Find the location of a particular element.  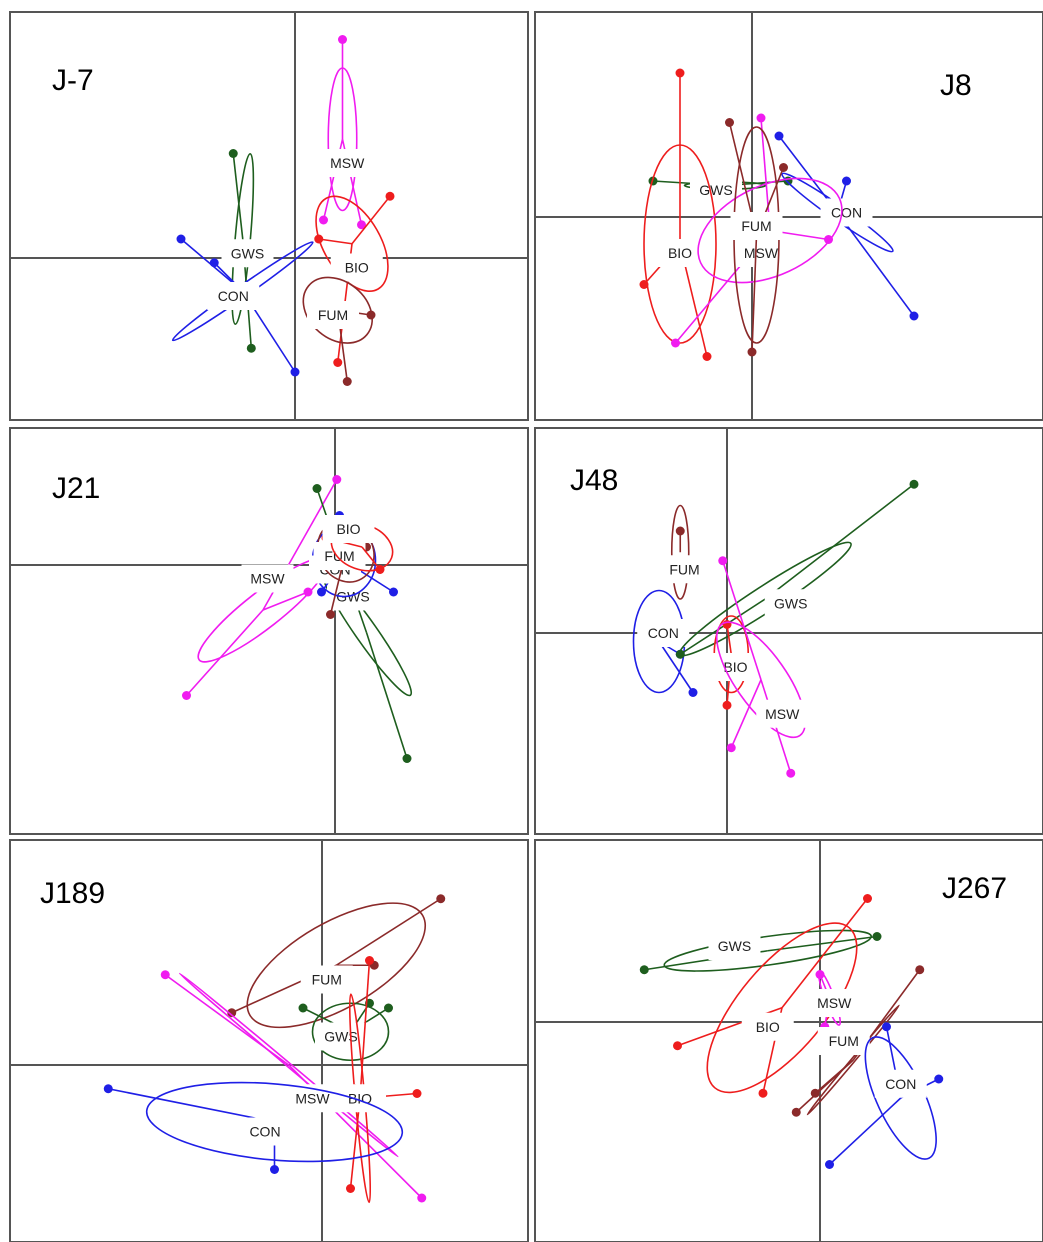

bio-label-box is located at coordinates (356, 267).